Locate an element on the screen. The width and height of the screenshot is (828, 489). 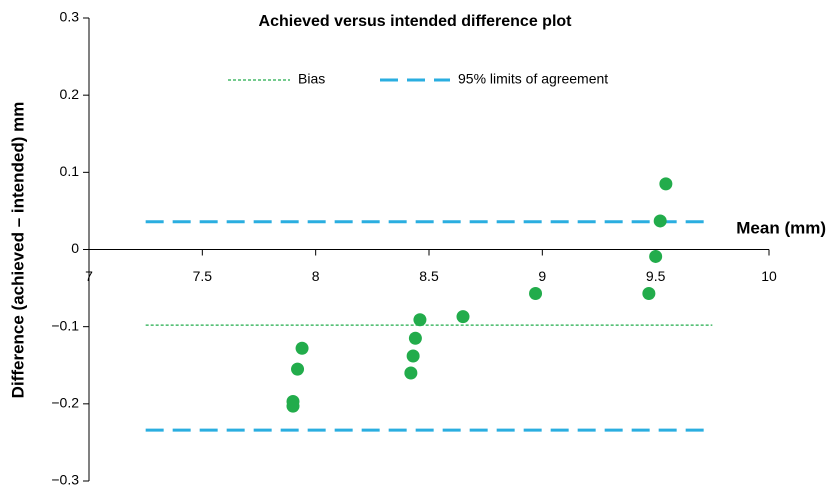
x-tick-label: 7.5 is located at coordinates (203, 276).